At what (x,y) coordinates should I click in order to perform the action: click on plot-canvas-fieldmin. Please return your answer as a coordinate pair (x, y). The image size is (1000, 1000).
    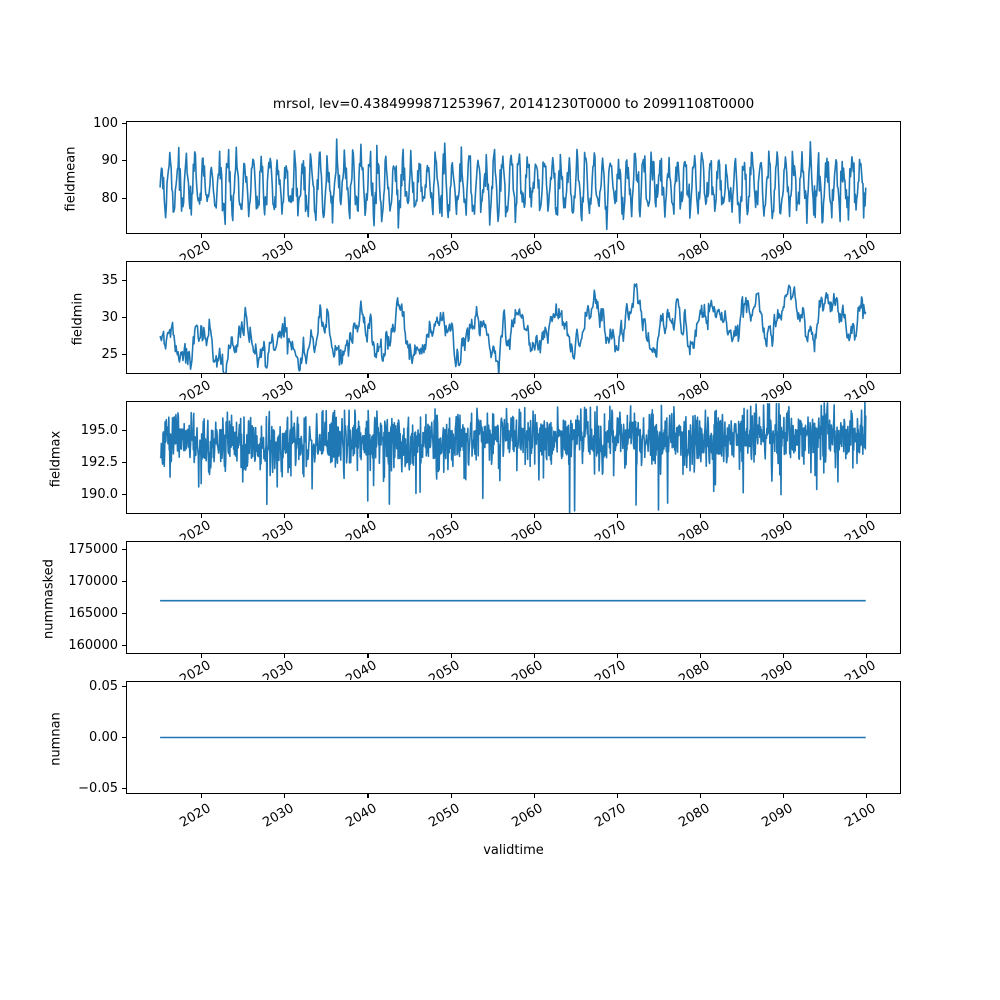
    Looking at the image, I should click on (513, 328).